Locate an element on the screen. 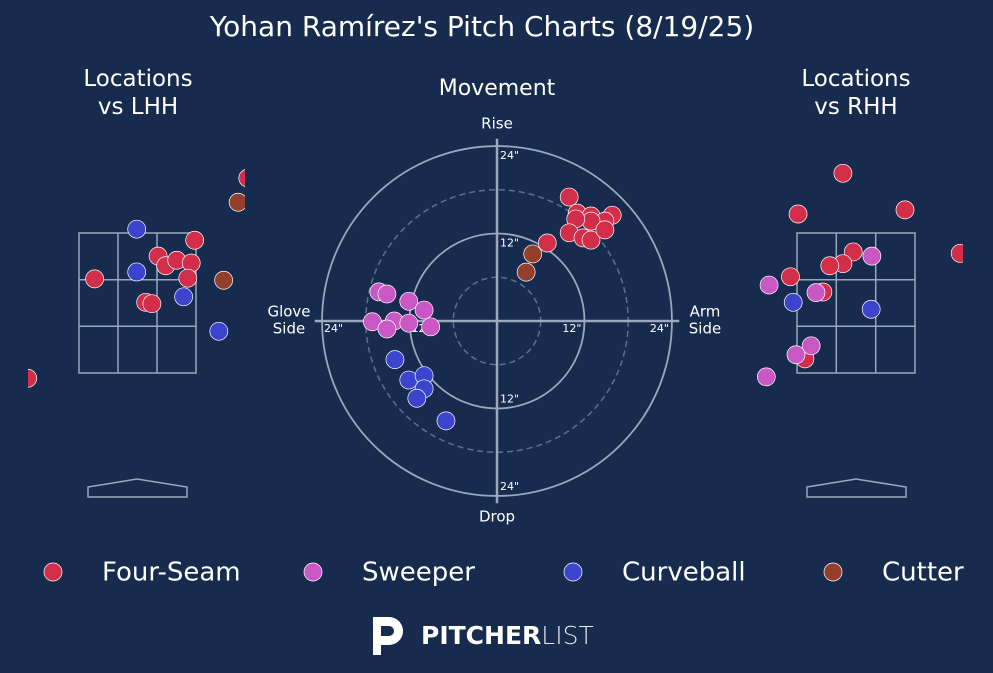 This screenshot has height=673, width=993. legend-label: Four-Seam is located at coordinates (171, 573).